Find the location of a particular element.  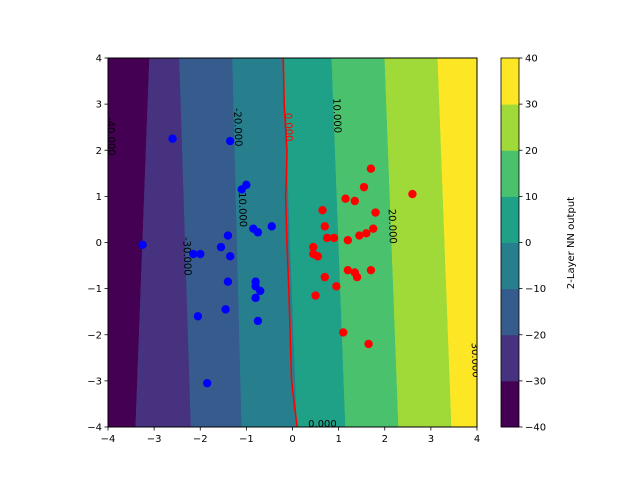

decision-boundary-line is located at coordinates (290, 242).